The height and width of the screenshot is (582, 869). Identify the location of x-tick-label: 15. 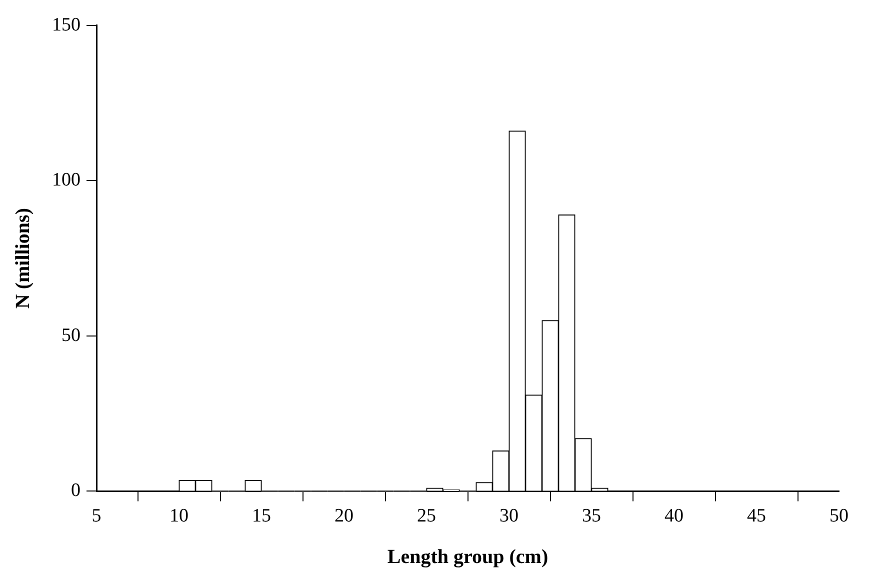
(261, 516).